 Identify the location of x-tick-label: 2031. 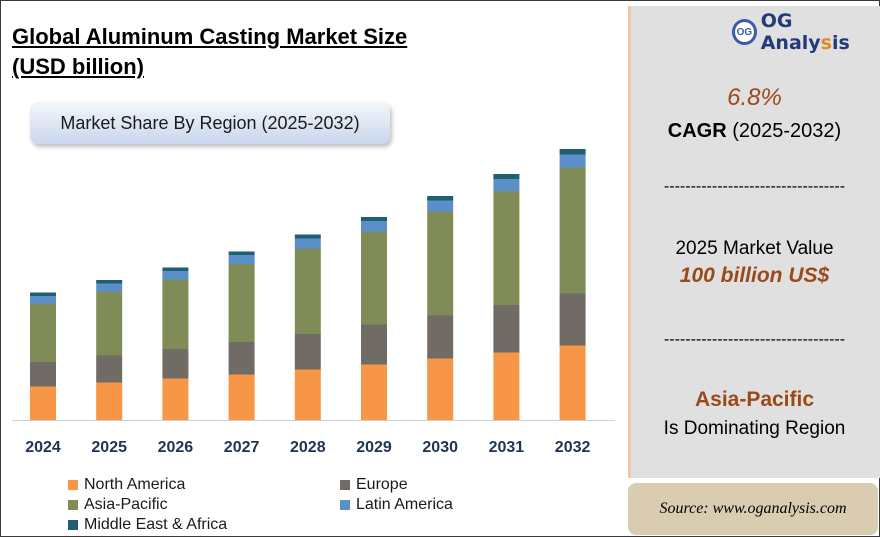
(507, 447).